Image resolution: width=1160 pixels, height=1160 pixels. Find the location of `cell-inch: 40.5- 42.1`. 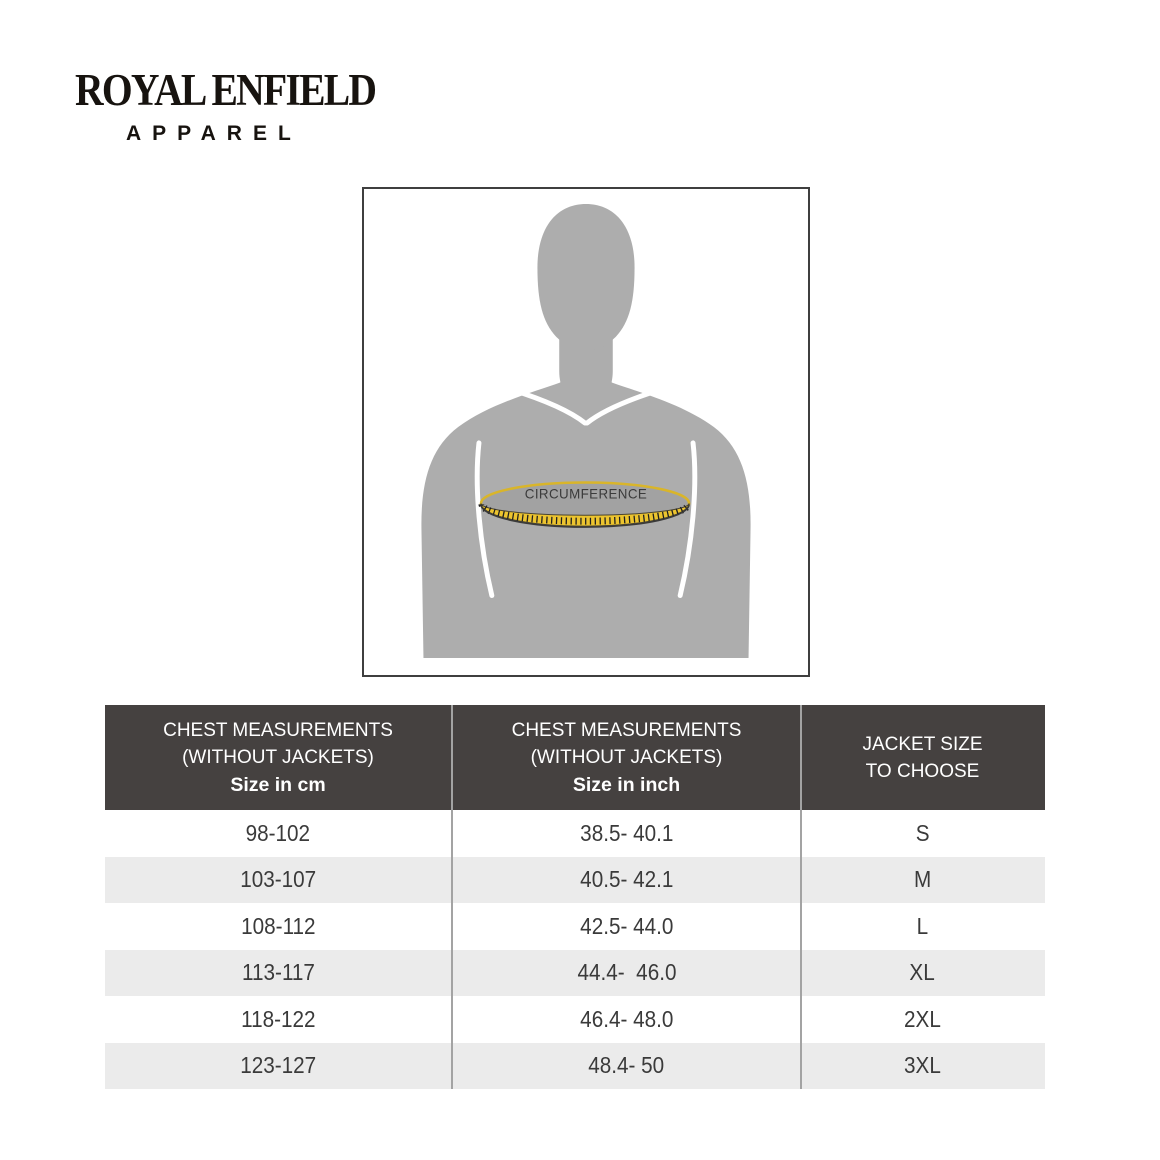

cell-inch: 40.5- 42.1 is located at coordinates (625, 879).